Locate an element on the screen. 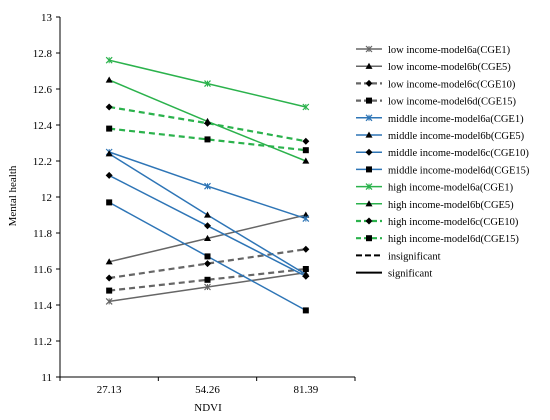  legend-label: middle income-model6b(CGE5) is located at coordinates (456, 136).